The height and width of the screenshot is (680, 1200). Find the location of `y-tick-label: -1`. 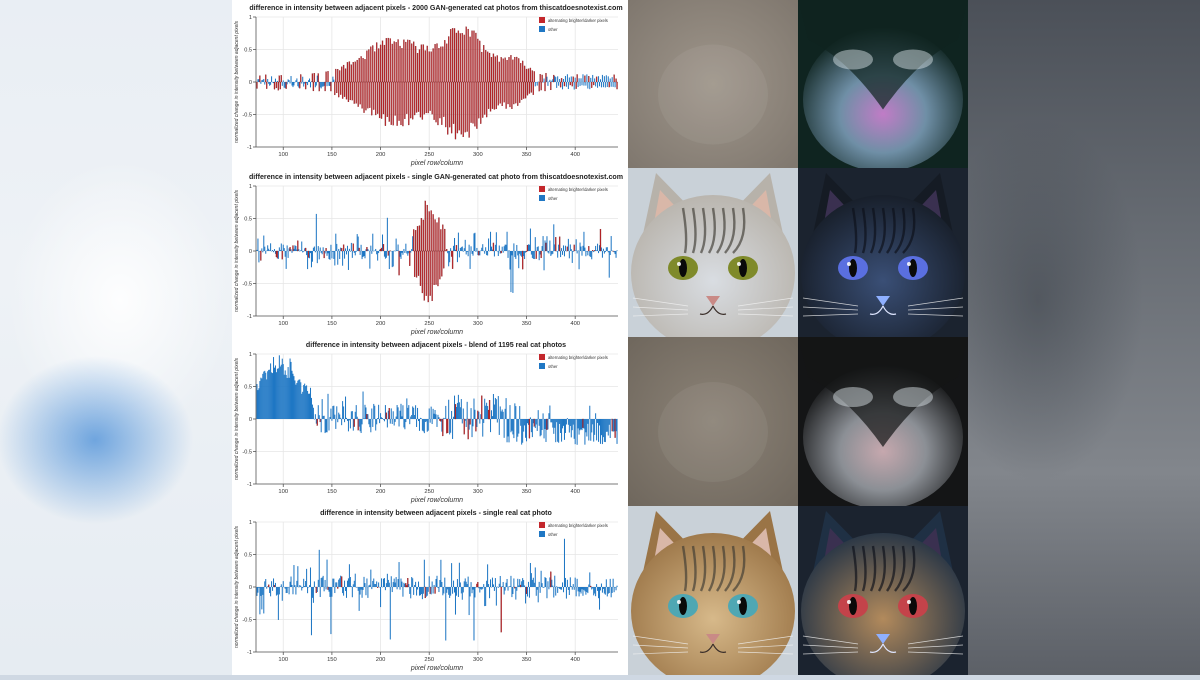

y-tick-label: -1 is located at coordinates (249, 317).